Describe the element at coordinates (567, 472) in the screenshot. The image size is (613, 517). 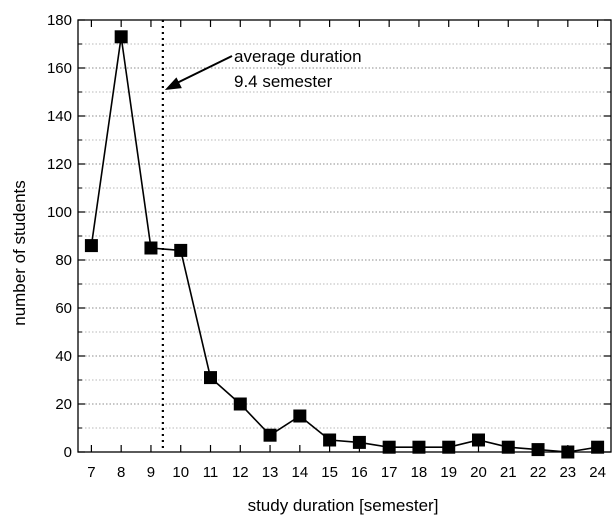
I see `x-tick-label: 23` at that location.